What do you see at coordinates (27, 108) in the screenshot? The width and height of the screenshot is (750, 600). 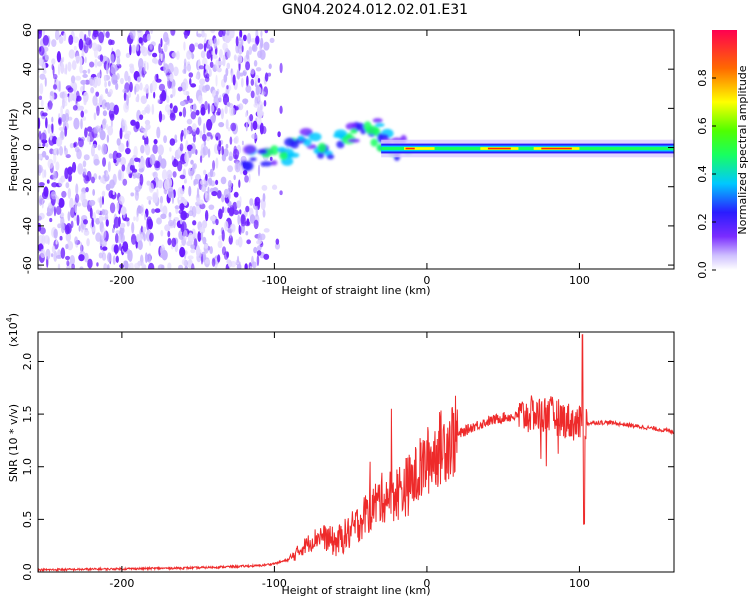 I see `spectrogram-ytick-label: 20` at bounding box center [27, 108].